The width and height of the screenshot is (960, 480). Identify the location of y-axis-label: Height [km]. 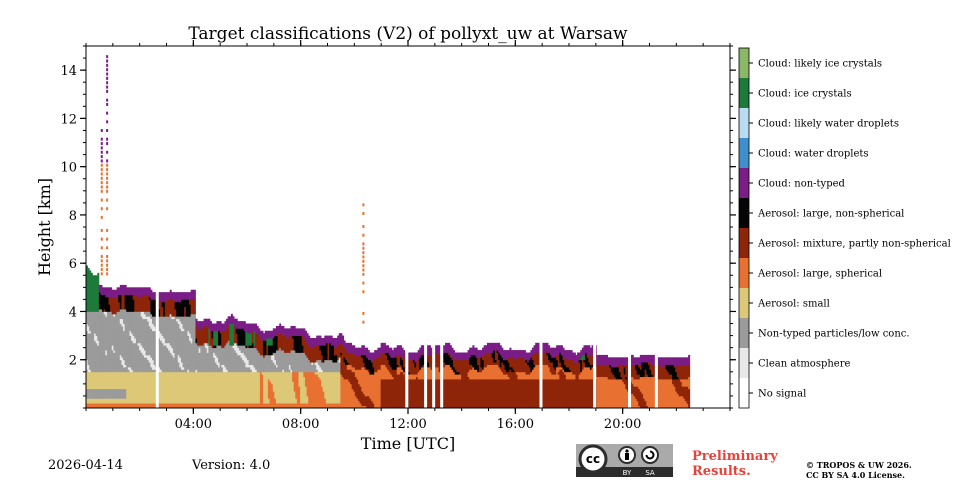
(44, 227).